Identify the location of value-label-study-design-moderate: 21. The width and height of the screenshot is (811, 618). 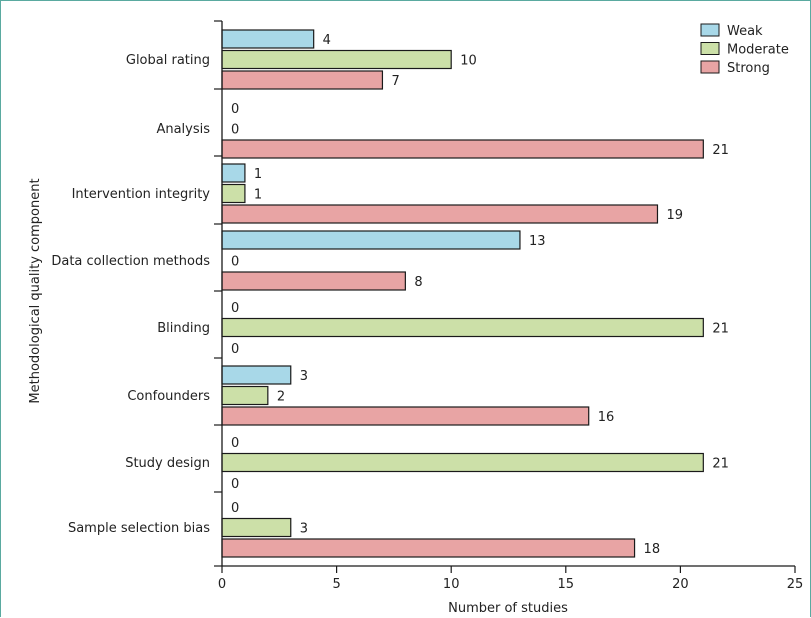
(720, 464).